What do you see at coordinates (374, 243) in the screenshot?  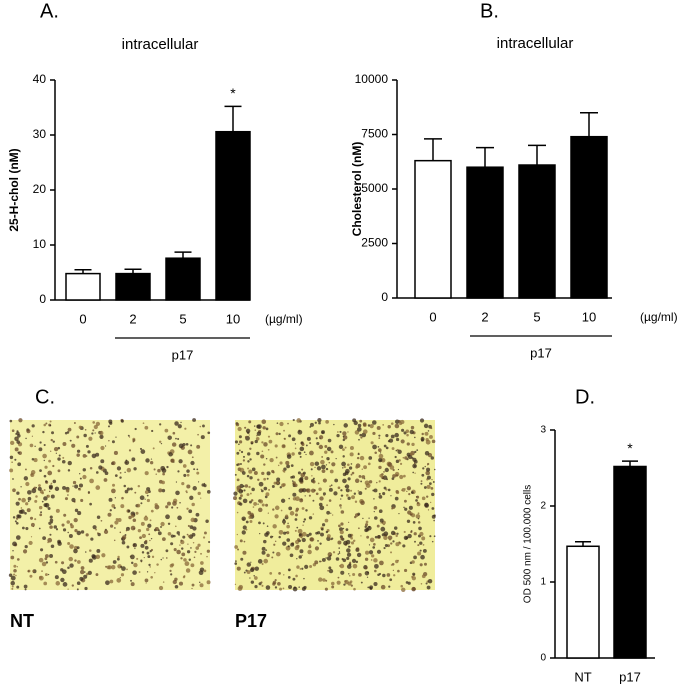 I see `y-tick-label: 2500` at bounding box center [374, 243].